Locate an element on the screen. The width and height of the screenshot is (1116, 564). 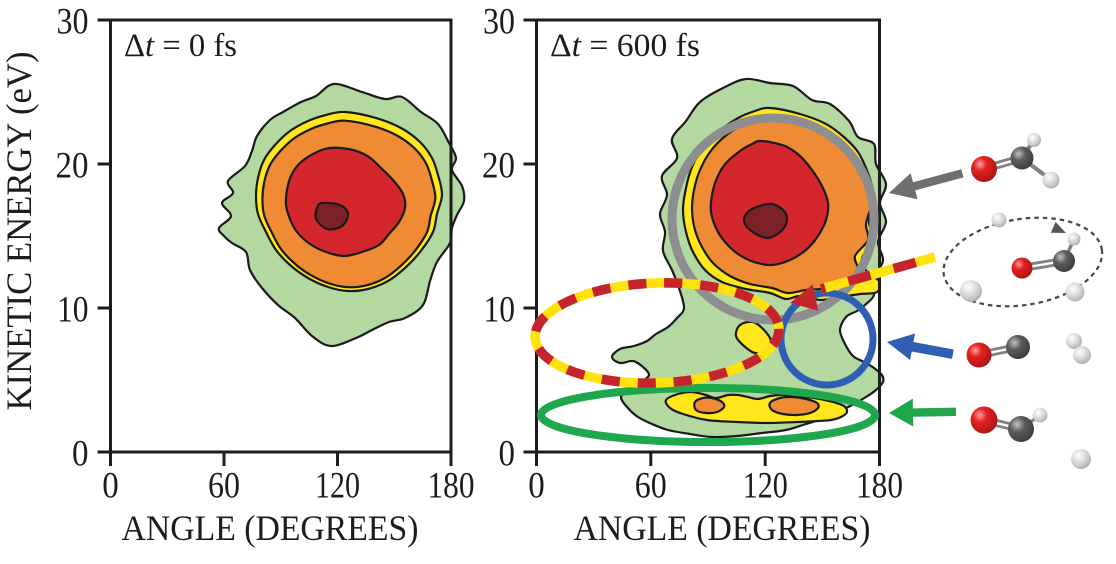
svg-text: Δt = 600 fs is located at coordinates (625, 46).